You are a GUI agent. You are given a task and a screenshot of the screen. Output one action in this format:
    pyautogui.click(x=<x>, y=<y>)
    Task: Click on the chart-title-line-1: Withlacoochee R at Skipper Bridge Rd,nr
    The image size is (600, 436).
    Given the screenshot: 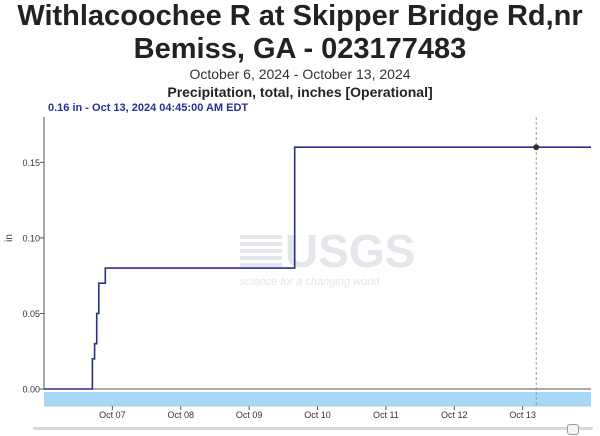 What is the action you would take?
    pyautogui.click(x=300, y=16)
    